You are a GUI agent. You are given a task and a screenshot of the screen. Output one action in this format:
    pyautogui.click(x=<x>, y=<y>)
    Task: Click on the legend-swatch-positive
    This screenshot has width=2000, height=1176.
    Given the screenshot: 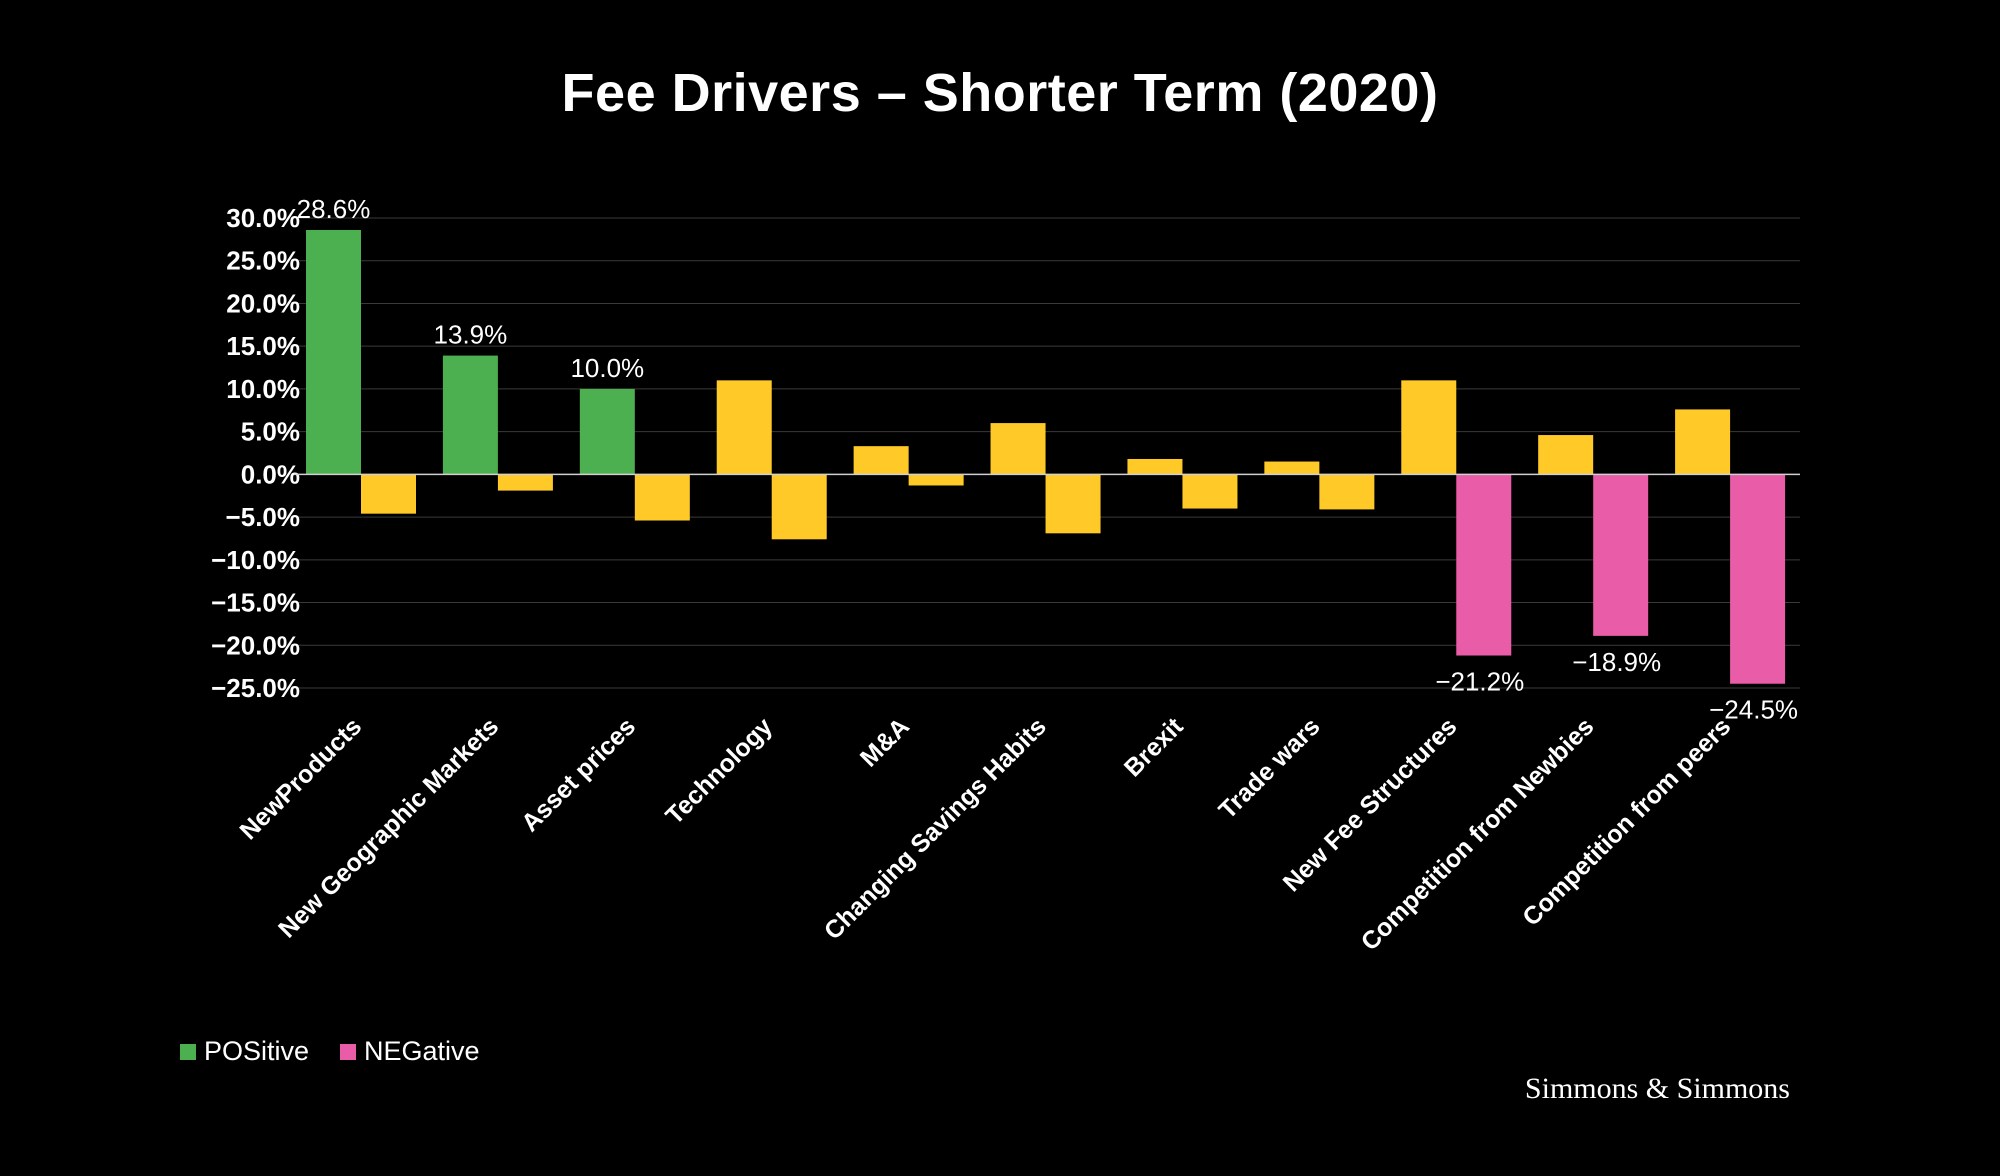 What is the action you would take?
    pyautogui.click(x=188, y=1051)
    